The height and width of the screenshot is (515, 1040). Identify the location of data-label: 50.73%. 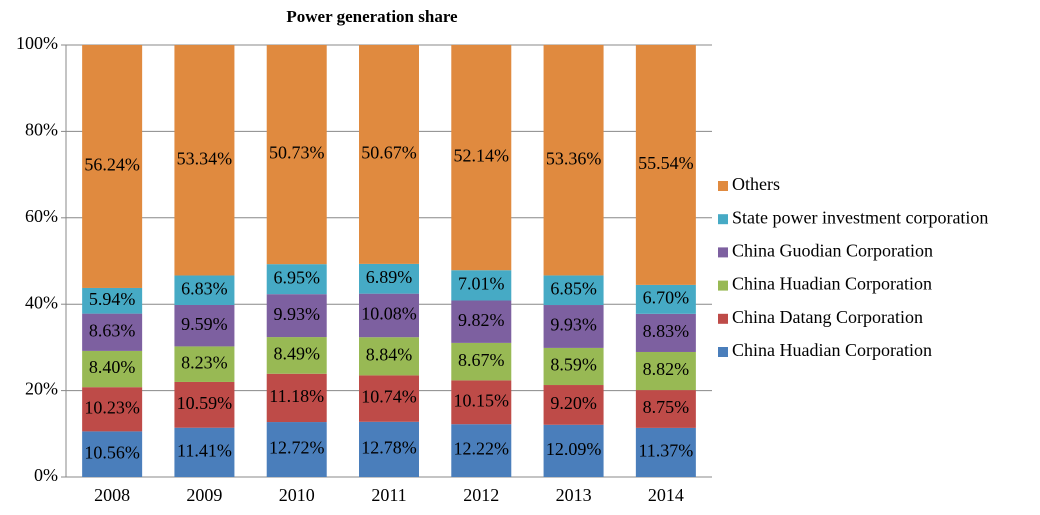
(297, 153).